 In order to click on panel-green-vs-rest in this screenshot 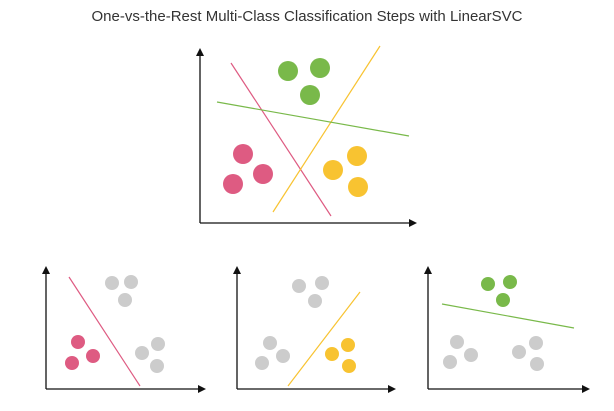, I will do `click(507, 329)`.